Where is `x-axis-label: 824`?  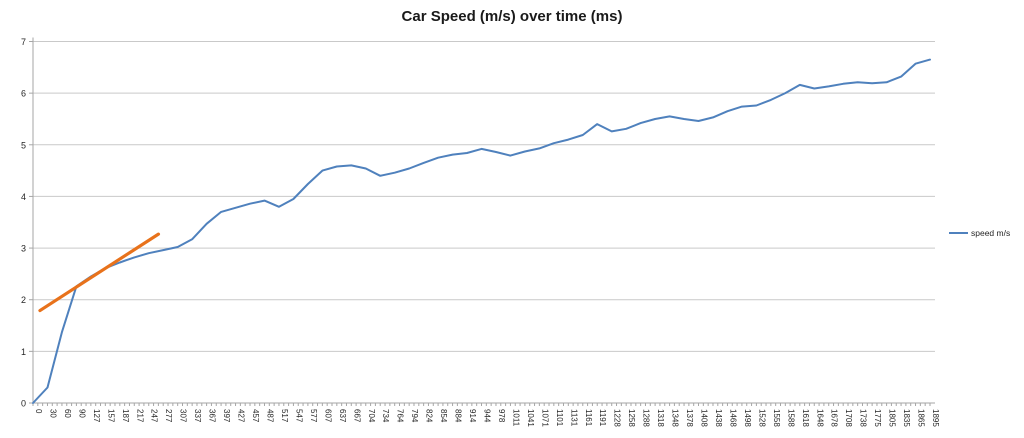
x-axis-label: 824 is located at coordinates (429, 416).